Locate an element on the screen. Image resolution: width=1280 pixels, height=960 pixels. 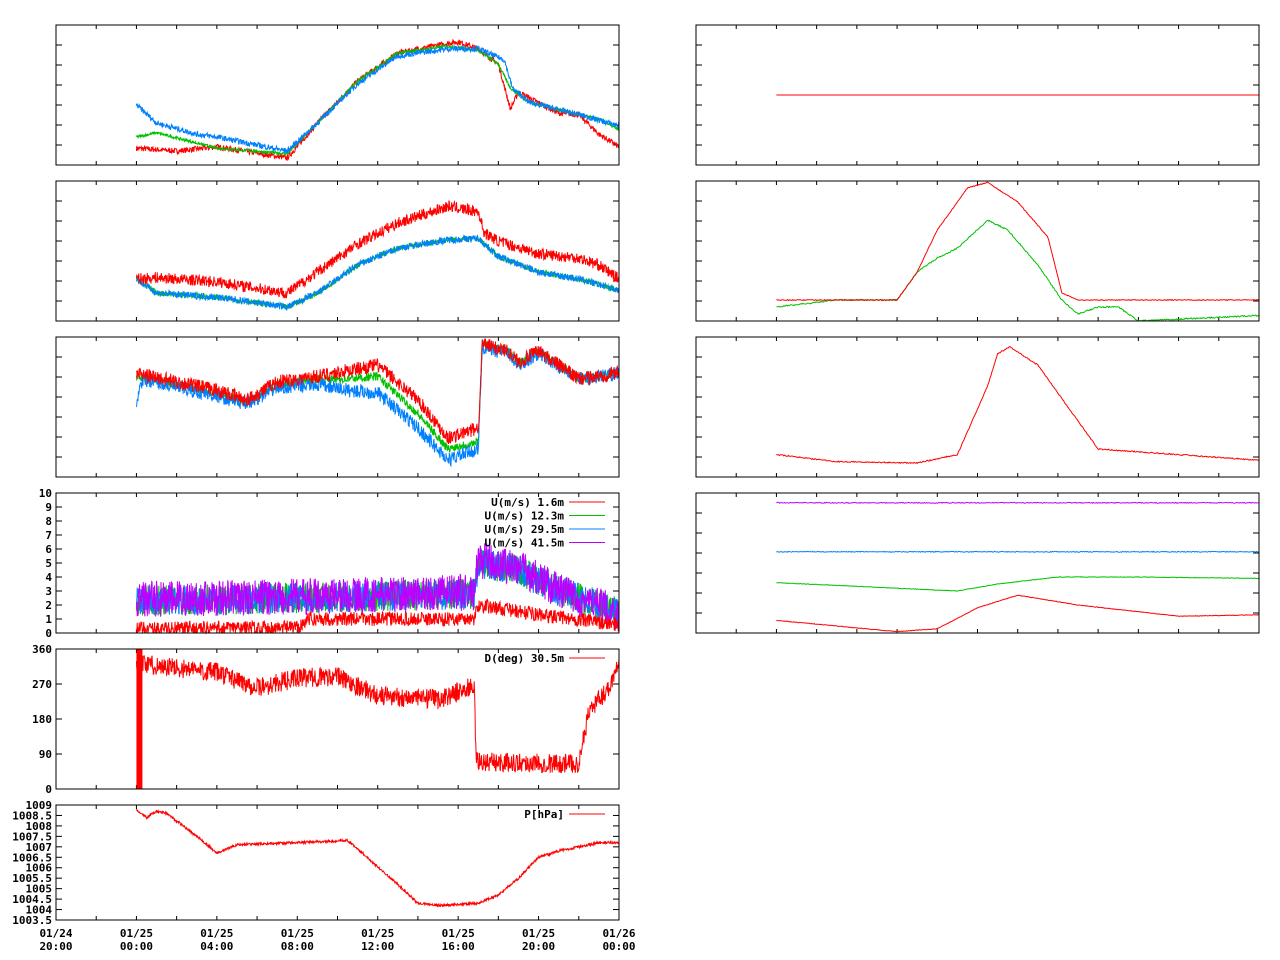
panel-r3 is located at coordinates (977, 407).